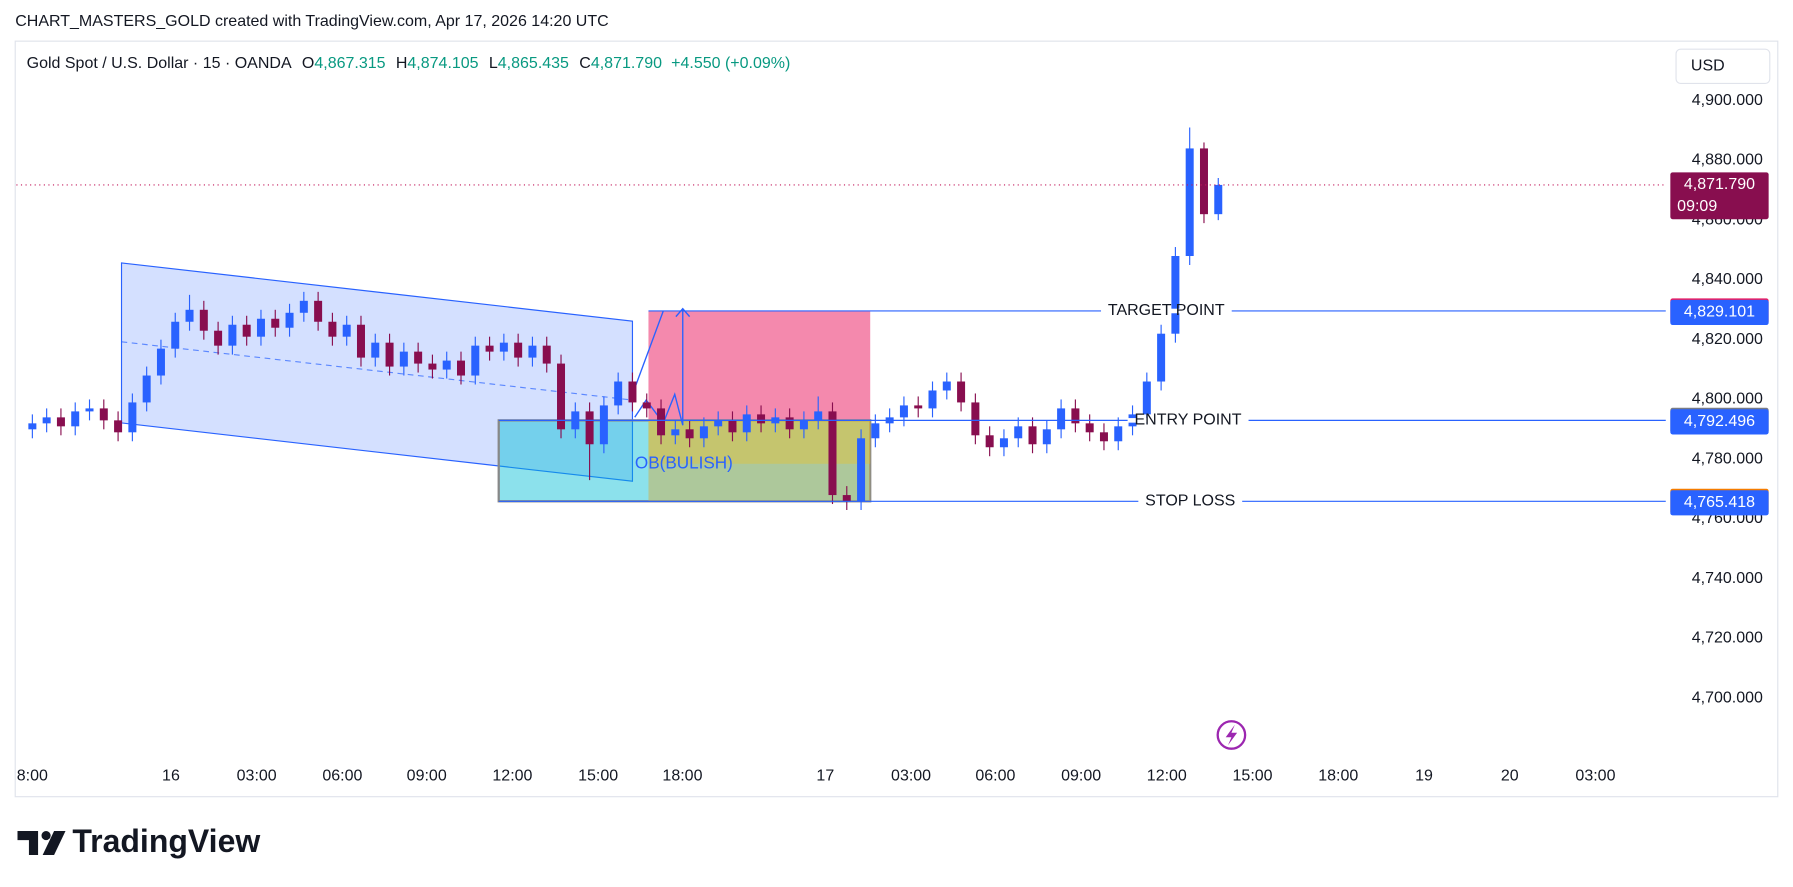 This screenshot has width=1793, height=887. What do you see at coordinates (1166, 310) in the screenshot?
I see `level-label: TARGET POINT` at bounding box center [1166, 310].